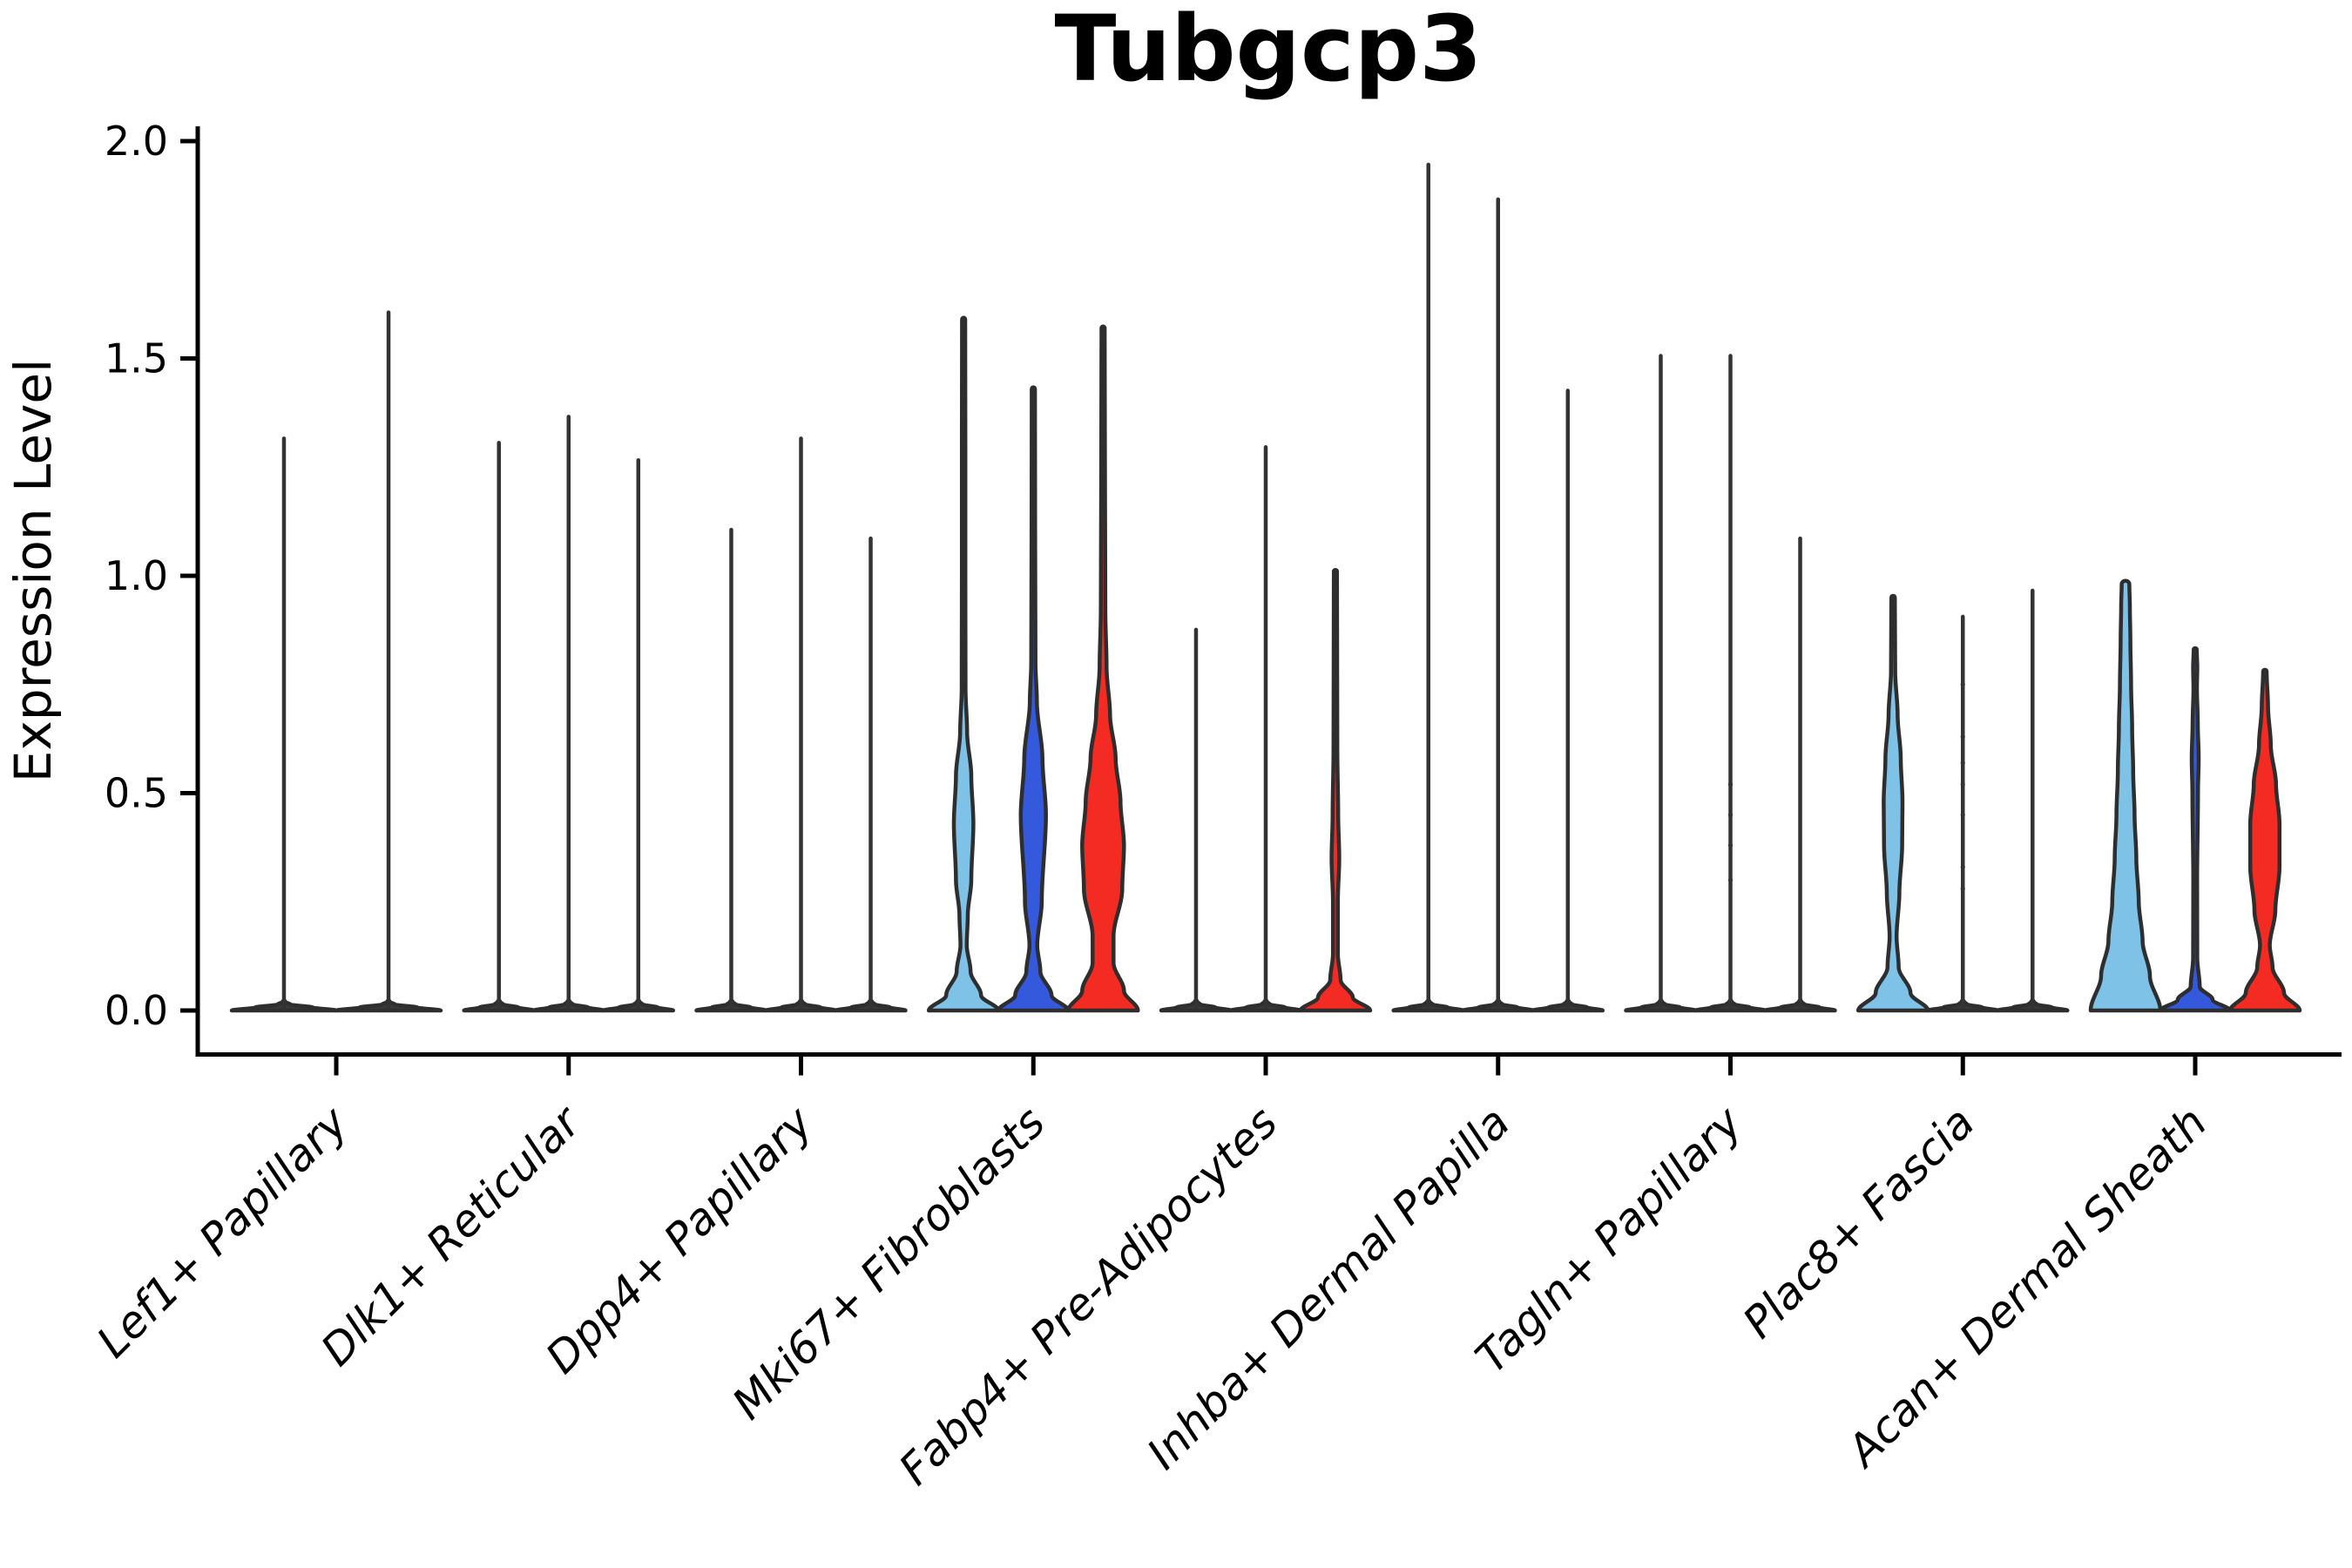 The width and height of the screenshot is (2352, 1568). What do you see at coordinates (136, 793) in the screenshot?
I see `y-tick-label: 0.5` at bounding box center [136, 793].